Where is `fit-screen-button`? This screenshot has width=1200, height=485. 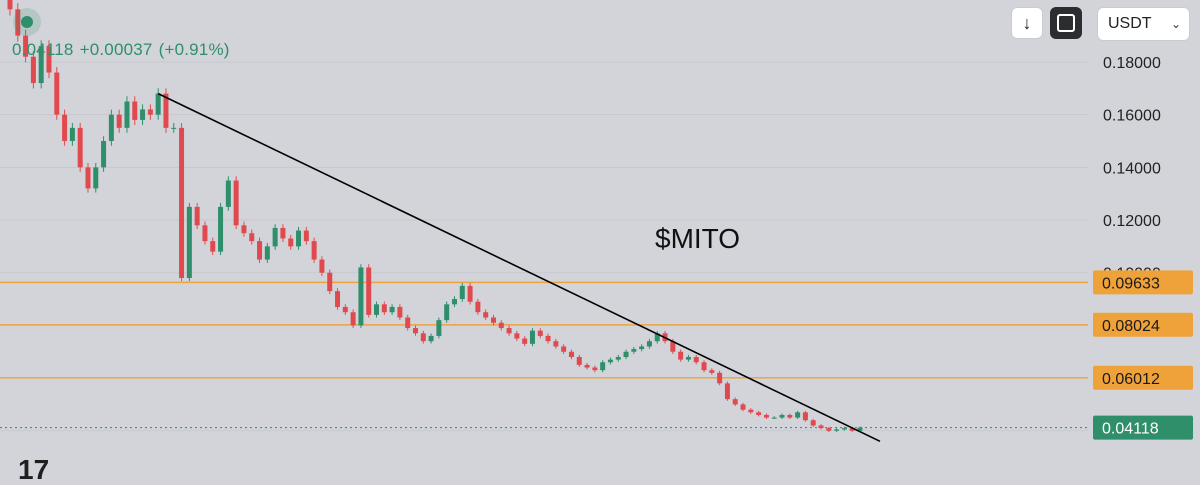 fit-screen-button is located at coordinates (1066, 23).